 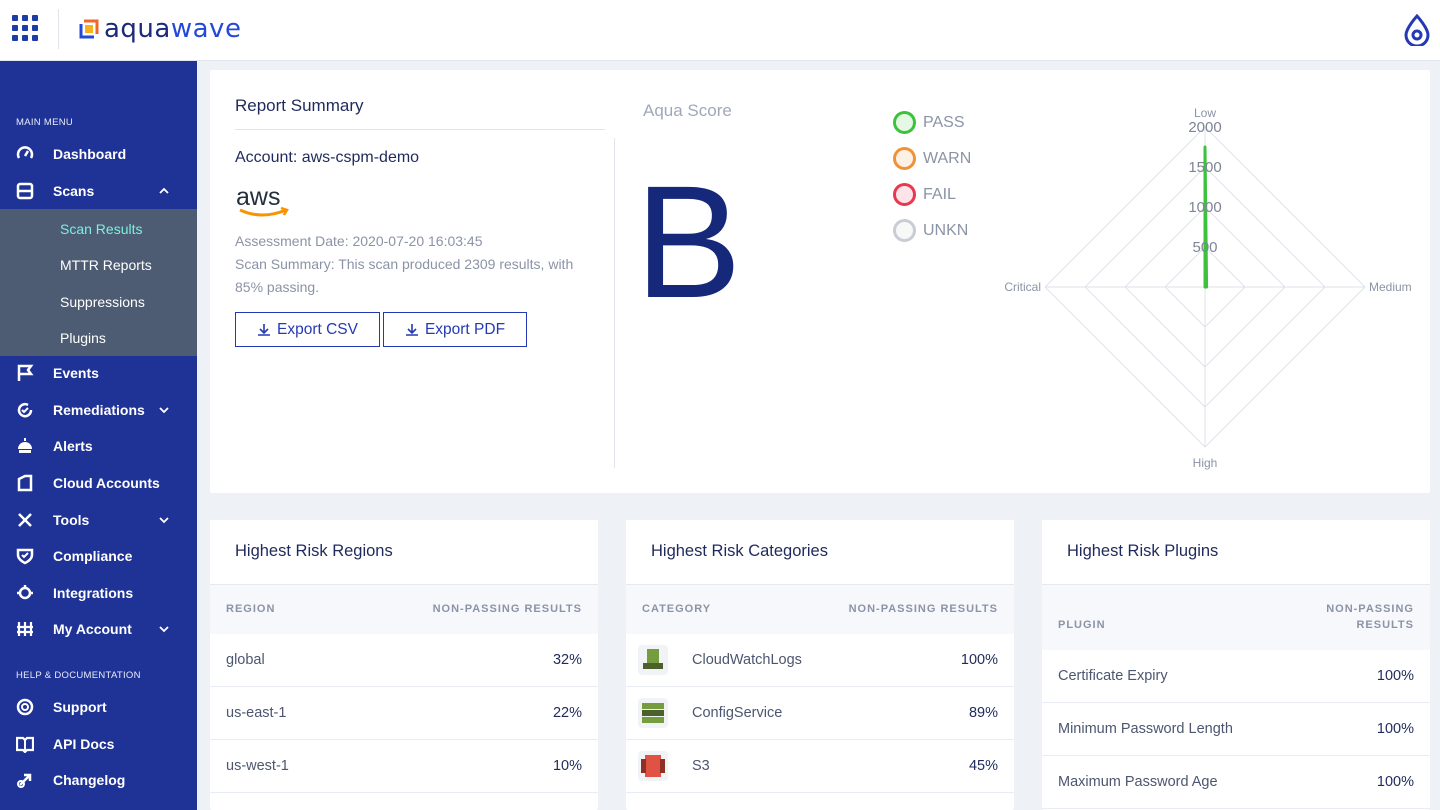 What do you see at coordinates (567, 766) in the screenshot?
I see `region-value: 10%` at bounding box center [567, 766].